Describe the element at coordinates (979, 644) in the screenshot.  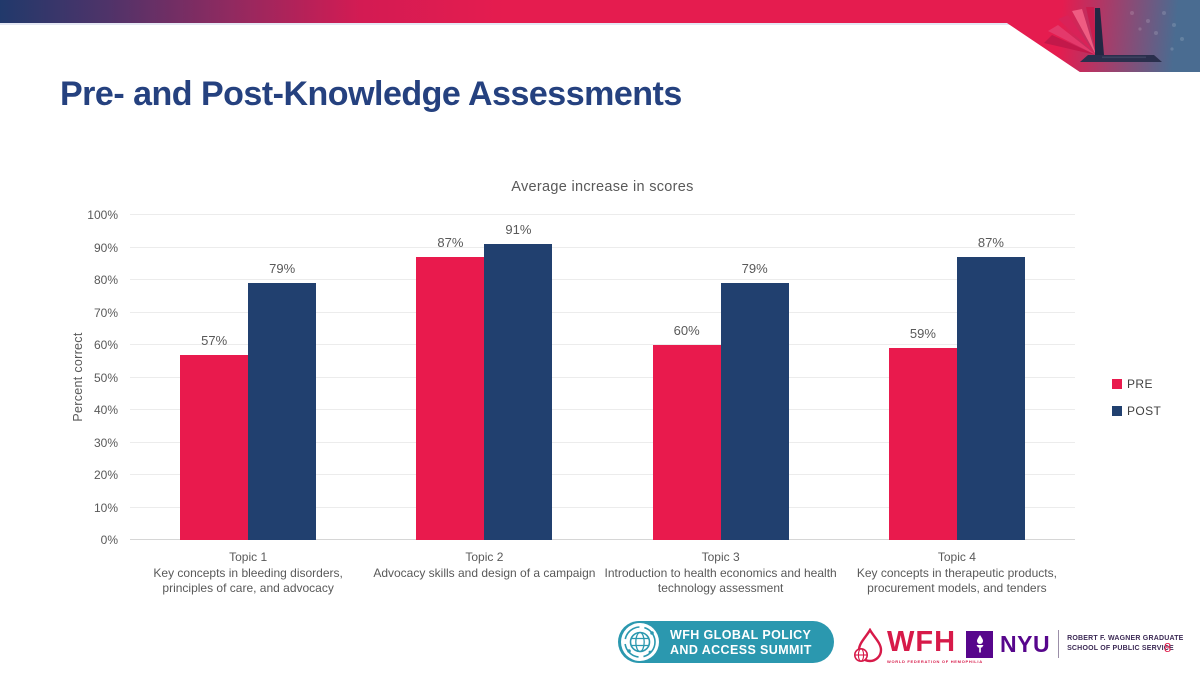
I see `nyu-torch-icon` at that location.